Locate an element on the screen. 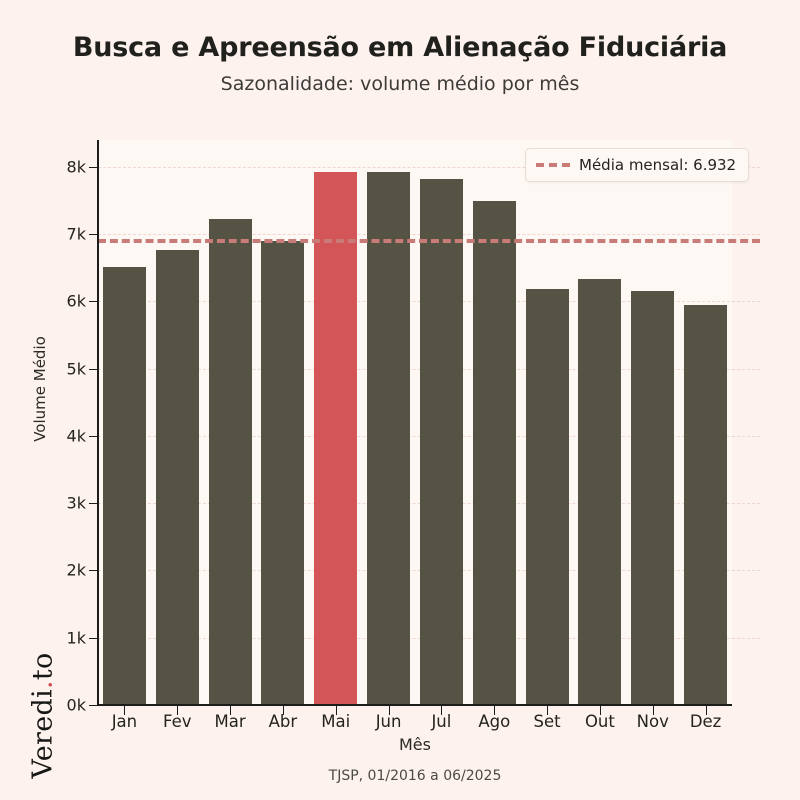 The width and height of the screenshot is (800, 800). bar-ago is located at coordinates (494, 452).